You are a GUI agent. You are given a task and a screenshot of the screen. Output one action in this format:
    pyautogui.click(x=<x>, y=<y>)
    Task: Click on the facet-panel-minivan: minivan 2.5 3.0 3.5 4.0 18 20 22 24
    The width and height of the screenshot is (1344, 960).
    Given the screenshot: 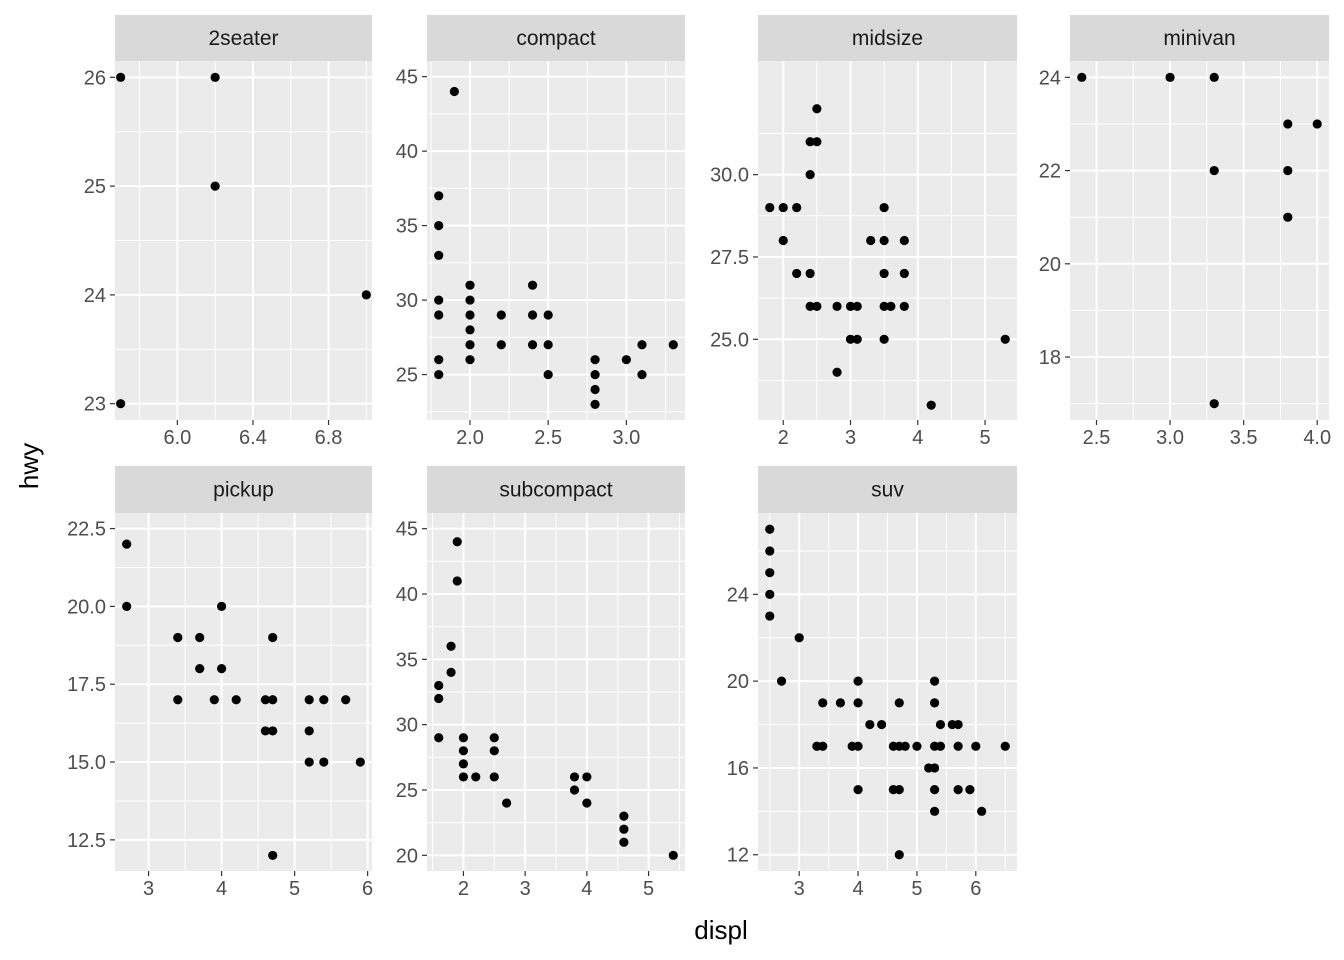 What is the action you would take?
    pyautogui.click(x=1185, y=232)
    